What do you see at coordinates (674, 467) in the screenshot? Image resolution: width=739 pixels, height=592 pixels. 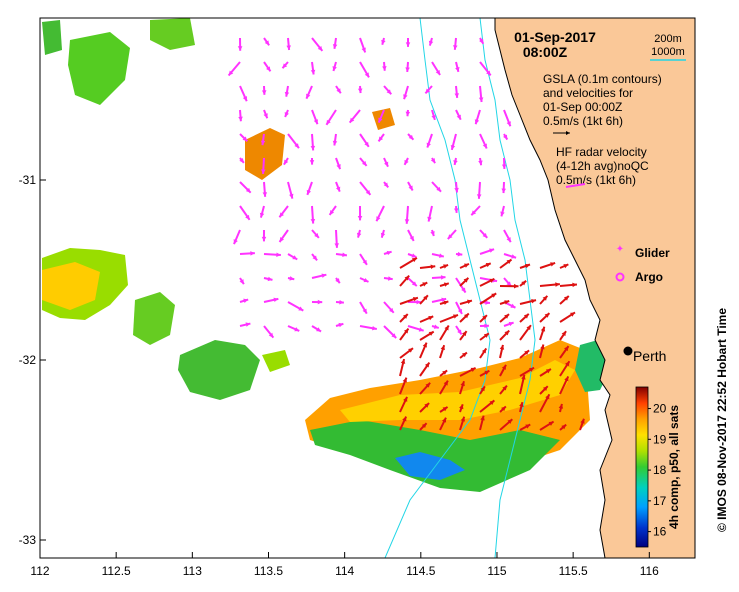 I see `colorbar-label: 4h comp, p50, all sats` at bounding box center [674, 467].